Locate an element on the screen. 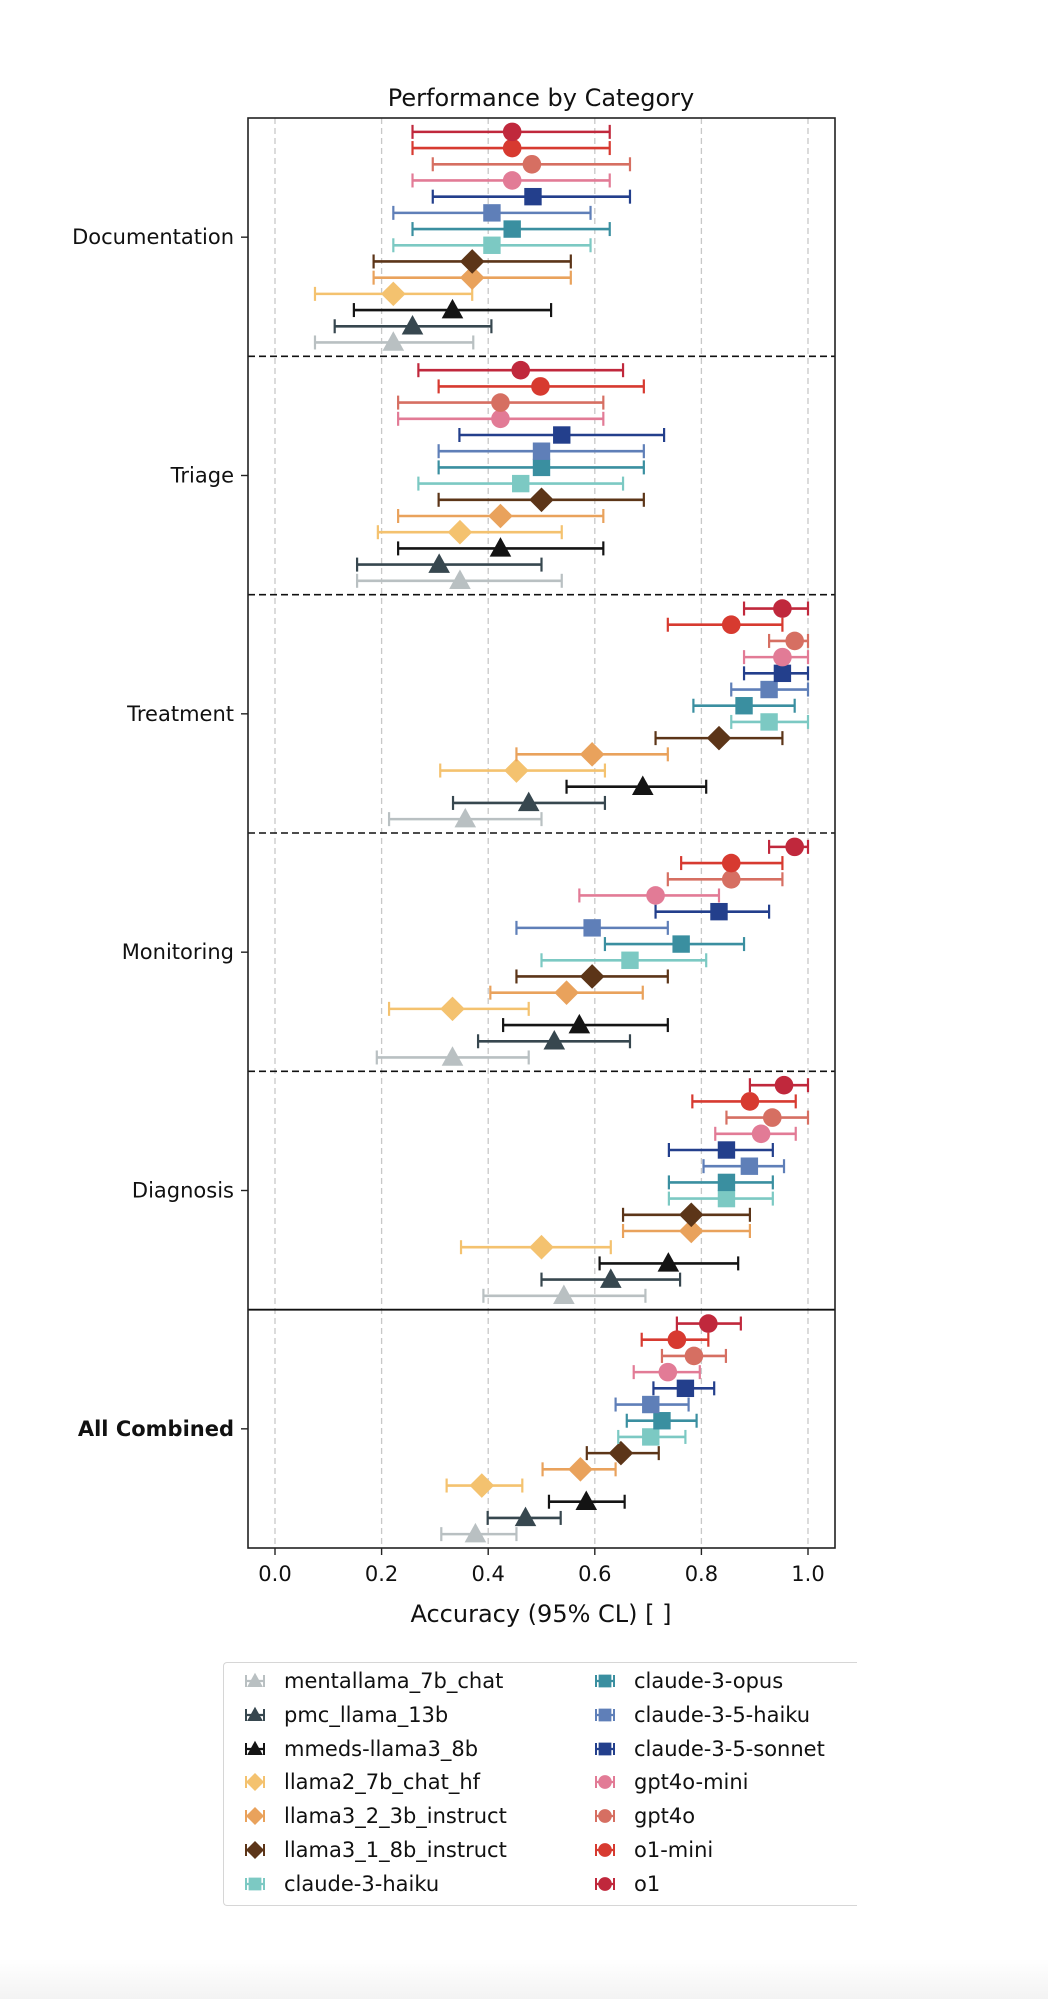 This screenshot has height=1999, width=1048. x-axis-label: Accuracy (95% CL) [ ] is located at coordinates (540, 1614).